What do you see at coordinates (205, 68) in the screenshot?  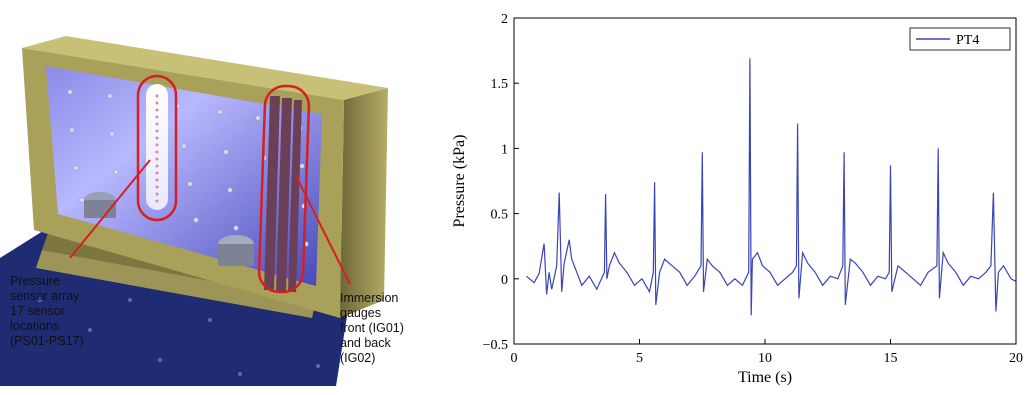 I see `frame` at bounding box center [205, 68].